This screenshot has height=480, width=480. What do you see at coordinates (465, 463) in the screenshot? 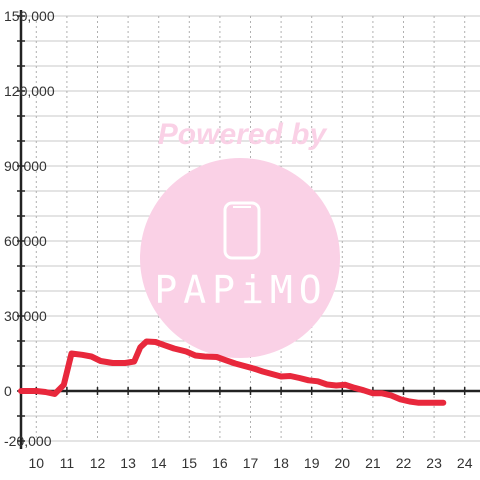
I see `x-tick-label: 24` at bounding box center [465, 463].